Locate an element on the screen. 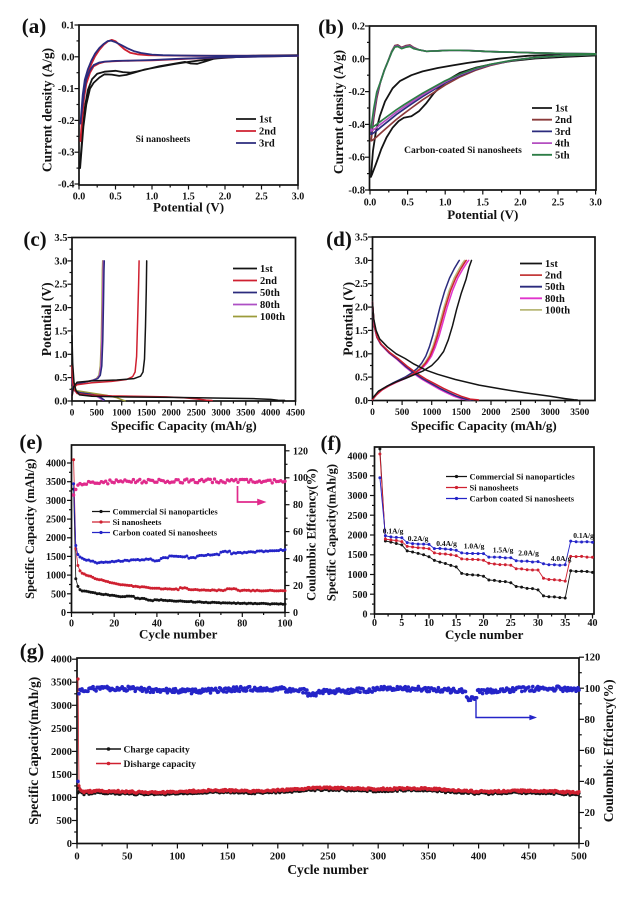  svg-text: Carbon coated Si nanosheets is located at coordinates (522, 499).